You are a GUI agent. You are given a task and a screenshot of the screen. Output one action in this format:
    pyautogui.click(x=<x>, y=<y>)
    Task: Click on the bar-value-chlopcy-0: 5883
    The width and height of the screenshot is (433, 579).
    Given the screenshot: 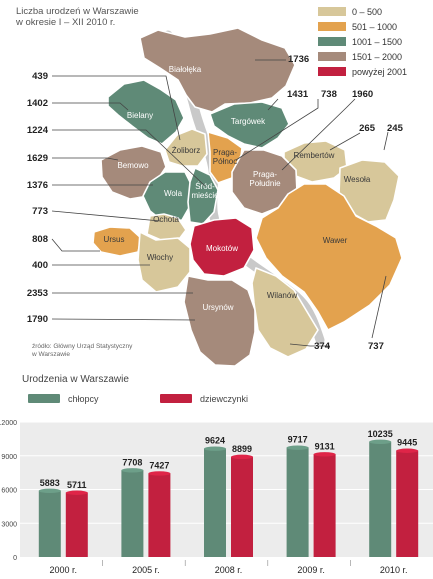 What is the action you would take?
    pyautogui.click(x=50, y=483)
    